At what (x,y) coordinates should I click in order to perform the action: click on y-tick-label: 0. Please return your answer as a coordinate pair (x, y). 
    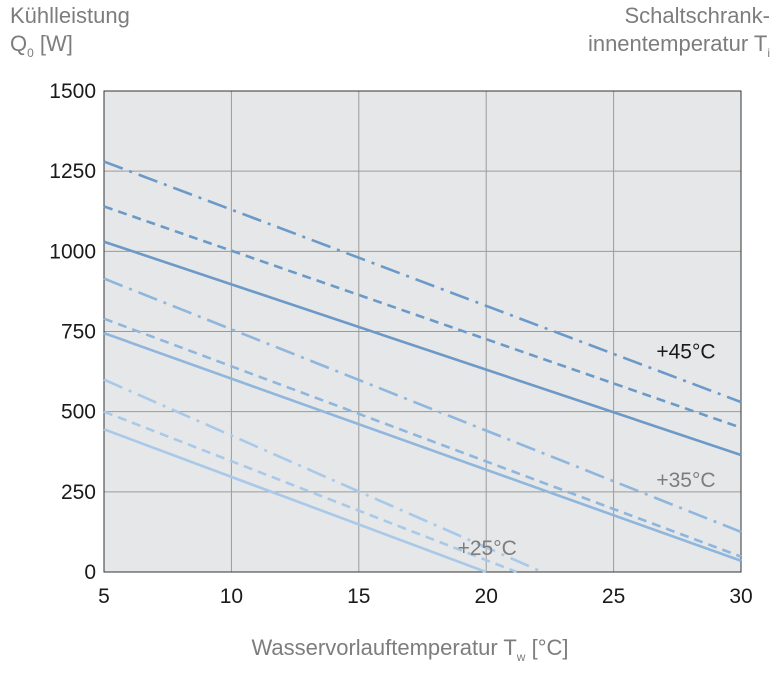
    Looking at the image, I should click on (90, 572).